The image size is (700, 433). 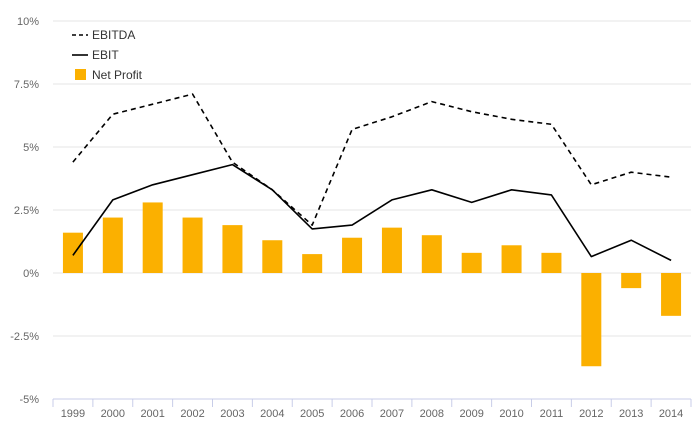 What do you see at coordinates (26, 85) in the screenshot?
I see `y-tick-label: 7.5%` at bounding box center [26, 85].